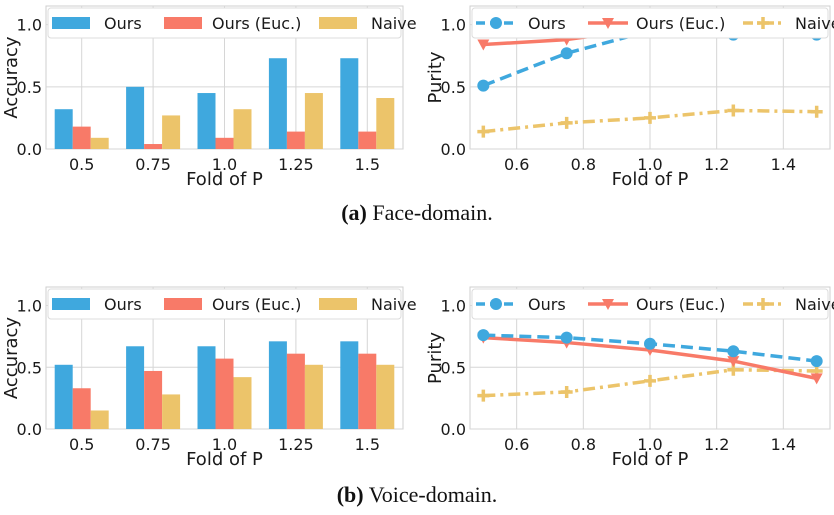  I want to click on caption-a-label: (a), so click(354, 212).